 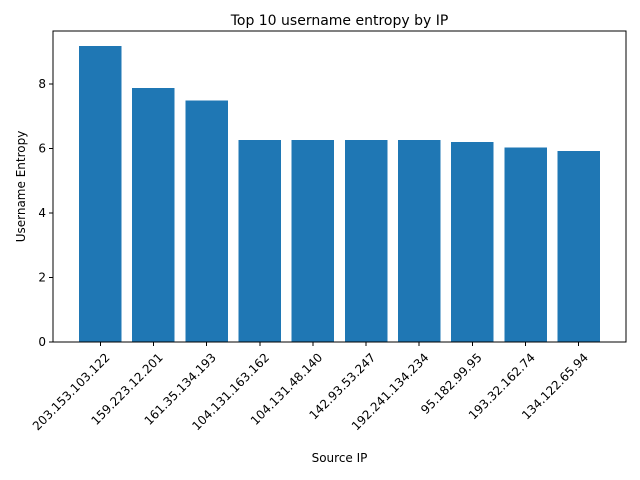 I want to click on x-axis-label: Source IP, so click(x=340, y=458).